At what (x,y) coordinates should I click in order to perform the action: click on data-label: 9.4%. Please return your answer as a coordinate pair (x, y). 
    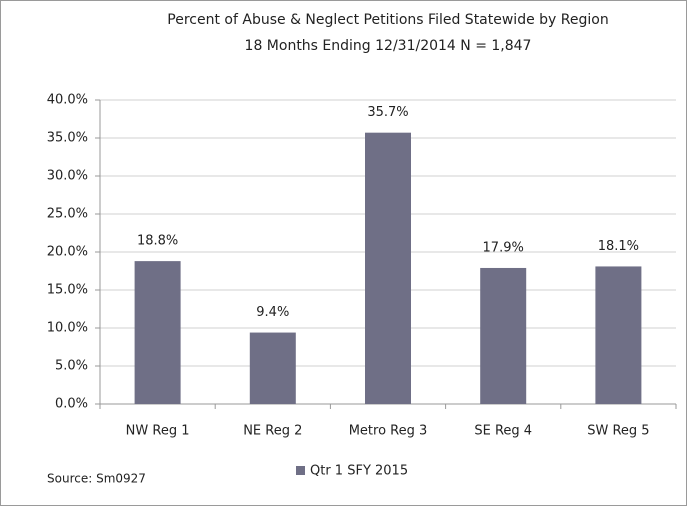
    Looking at the image, I should click on (272, 312).